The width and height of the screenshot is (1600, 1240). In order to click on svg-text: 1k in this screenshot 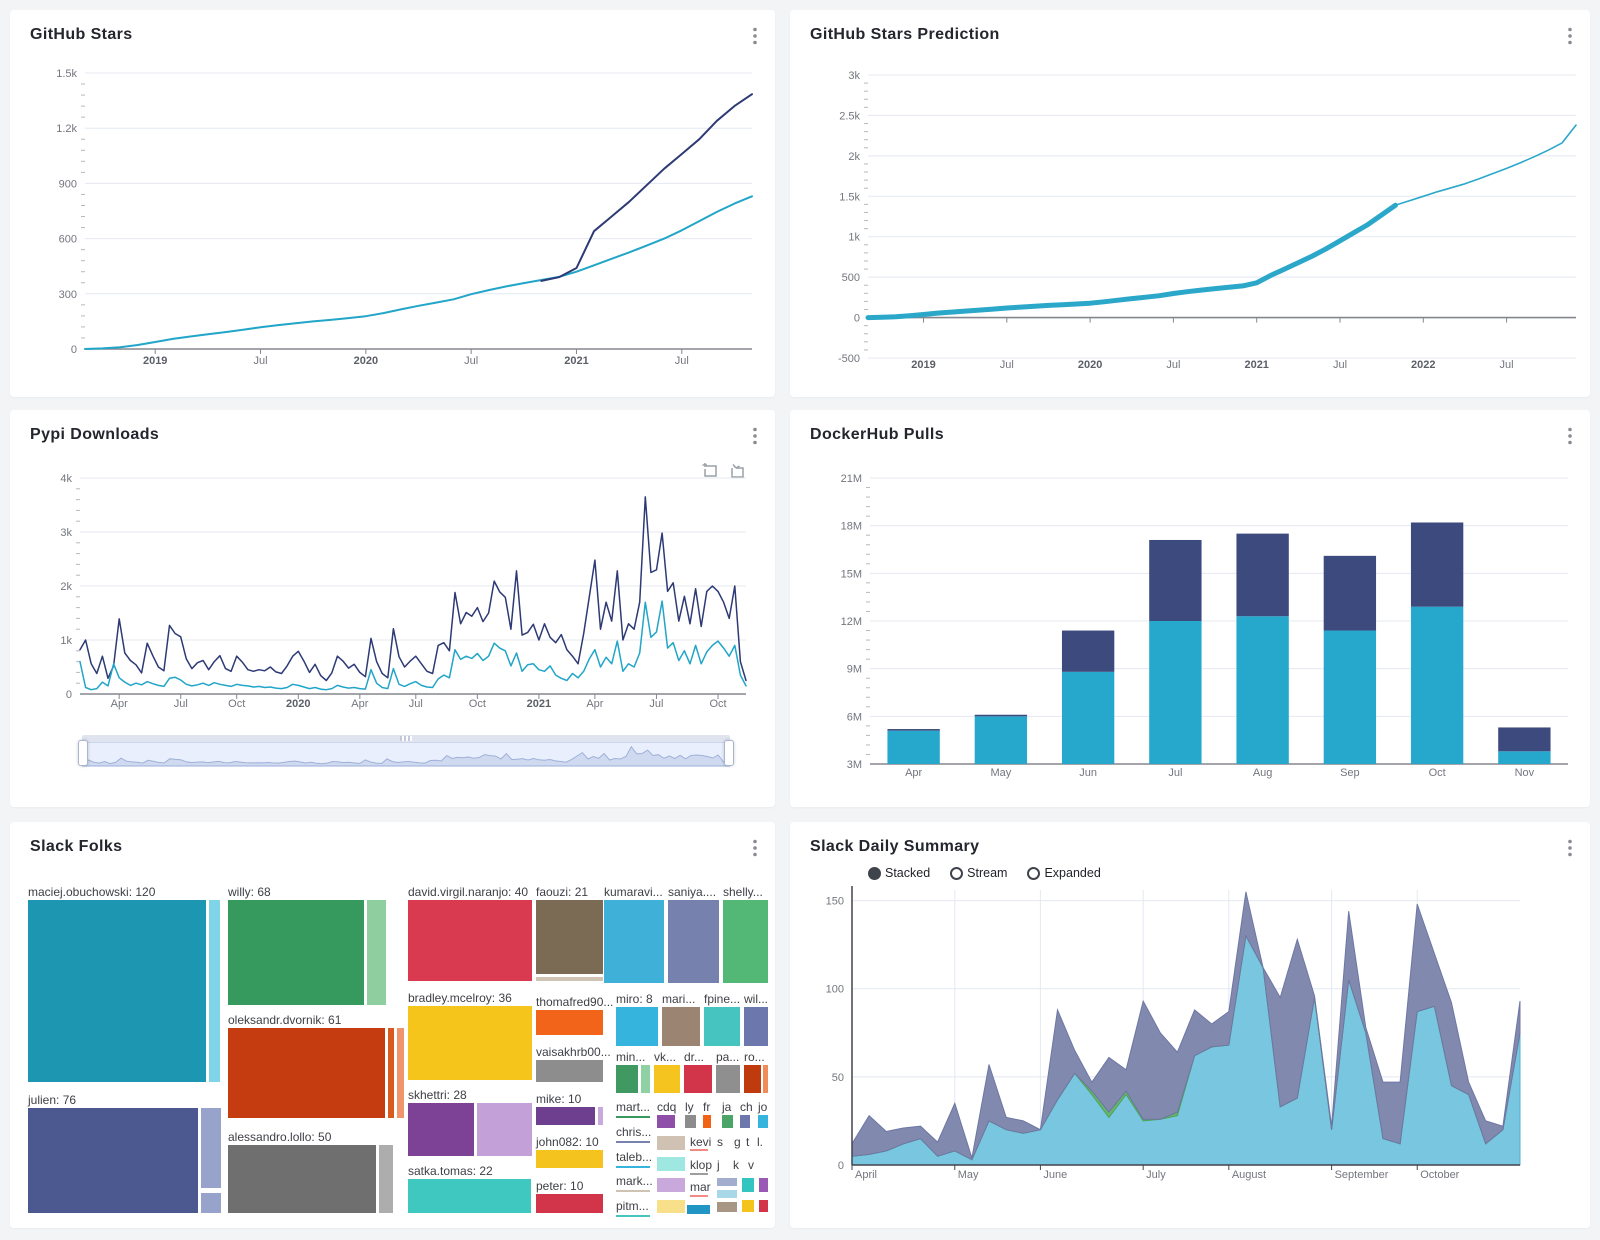, I will do `click(854, 238)`.